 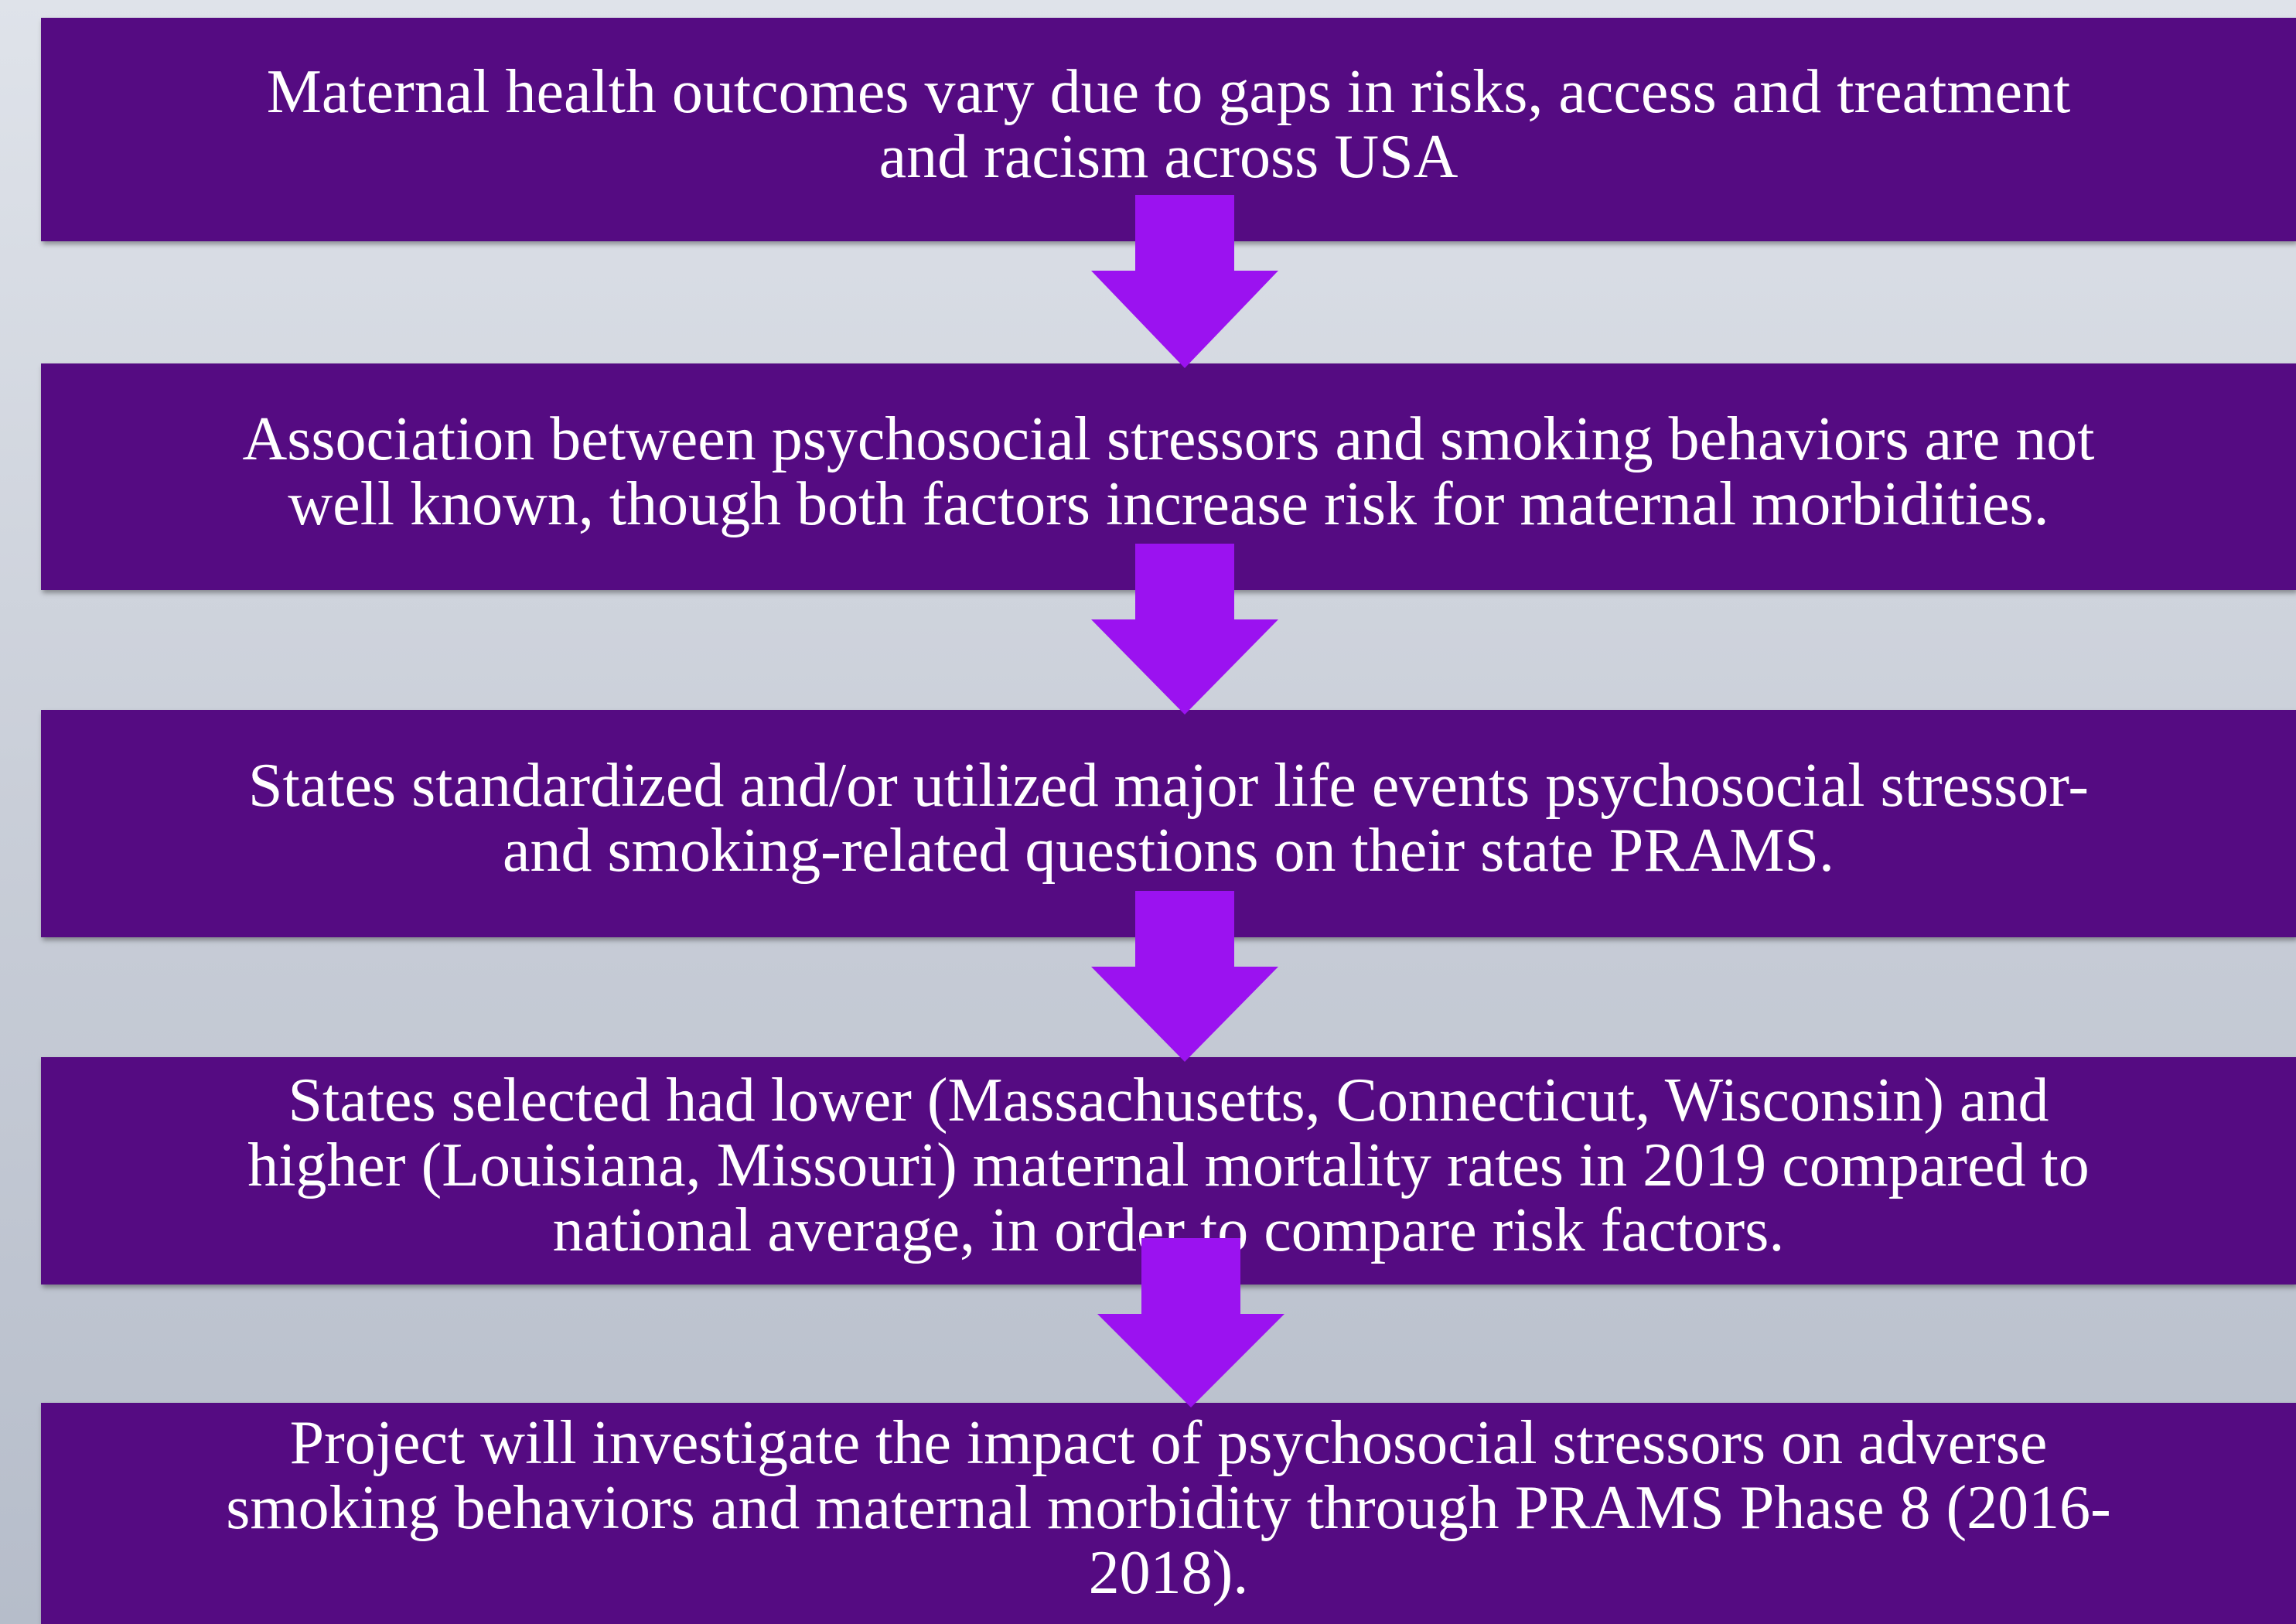 What do you see at coordinates (1168, 1573) in the screenshot?
I see `box-text: 2018).` at bounding box center [1168, 1573].